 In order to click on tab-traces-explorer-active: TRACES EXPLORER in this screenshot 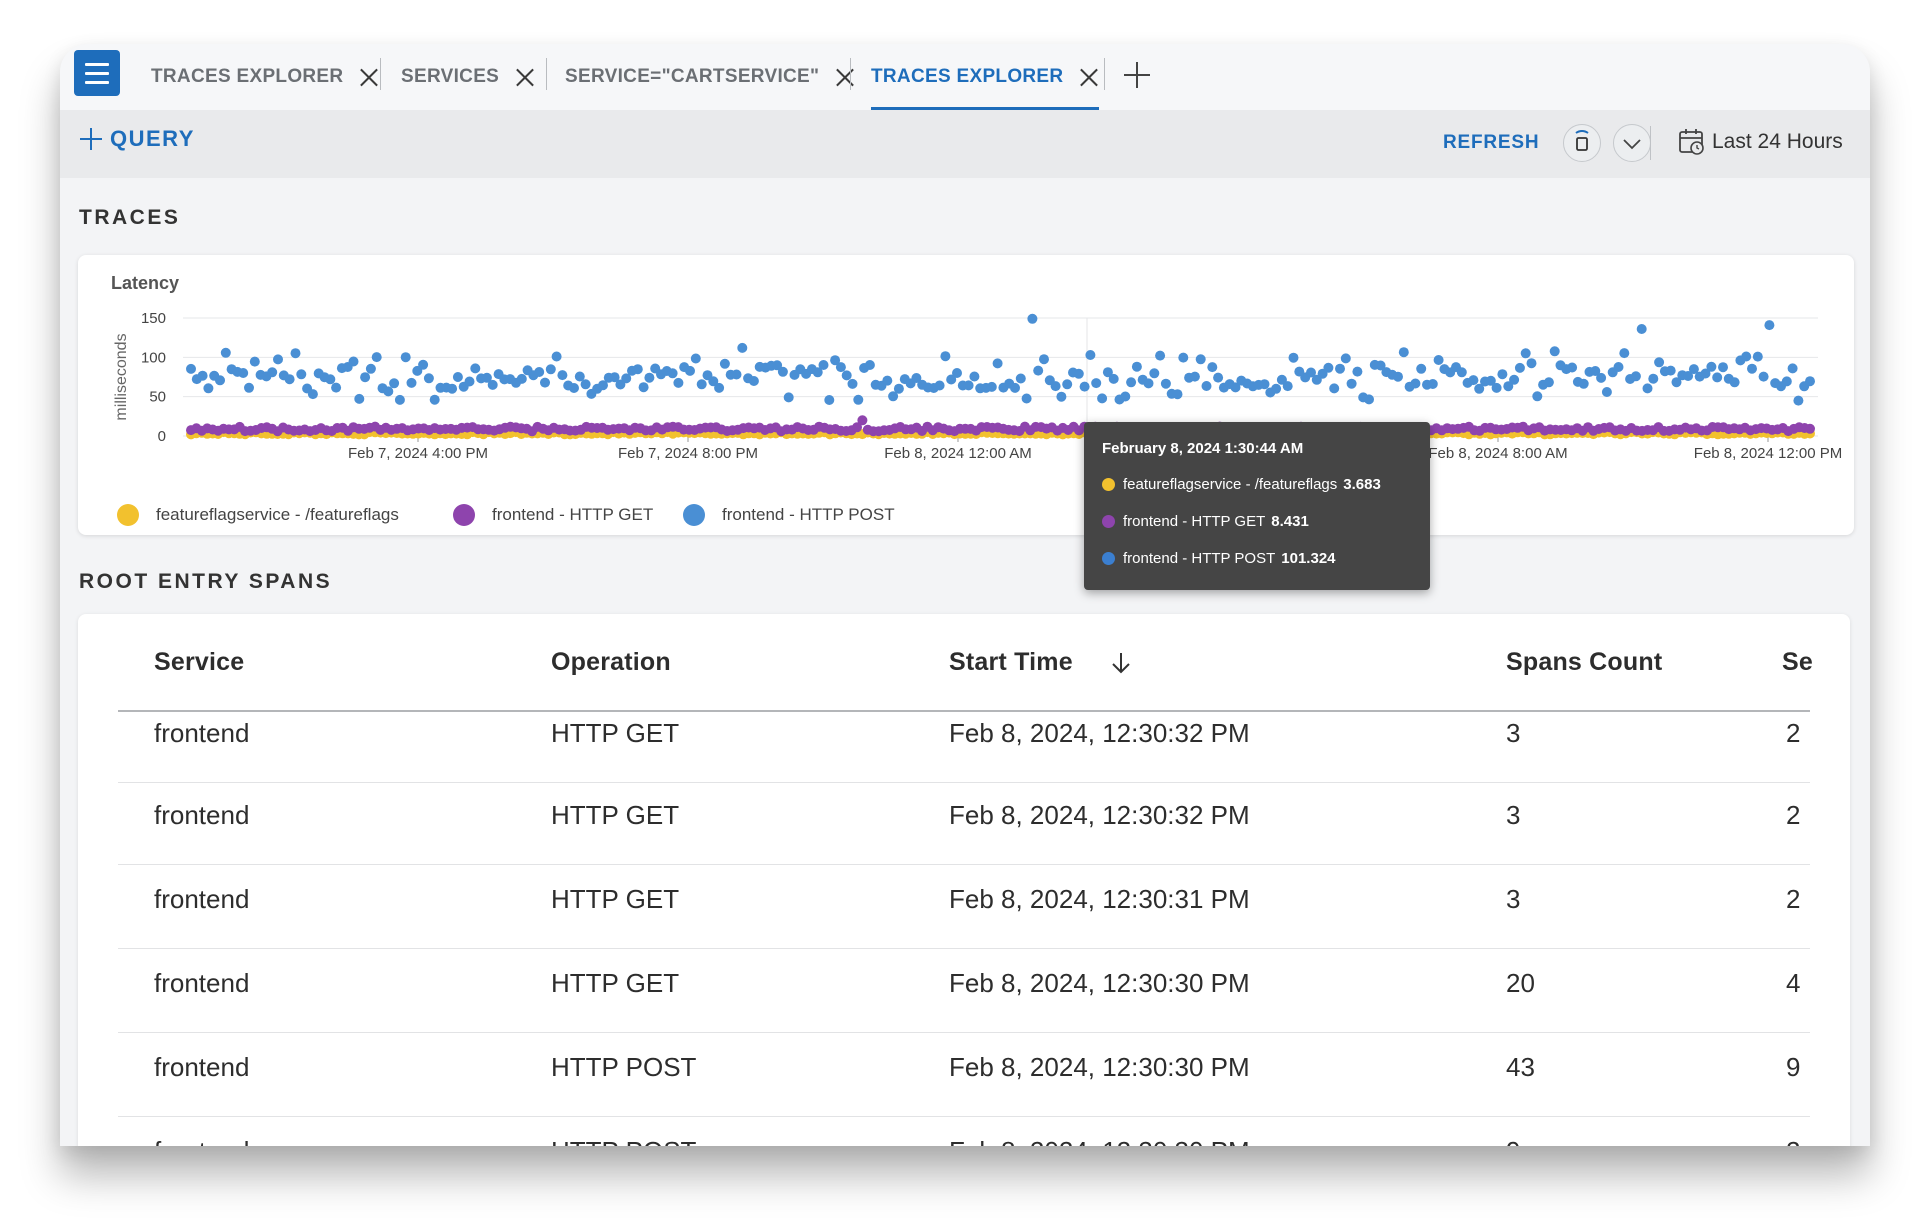, I will do `click(985, 77)`.